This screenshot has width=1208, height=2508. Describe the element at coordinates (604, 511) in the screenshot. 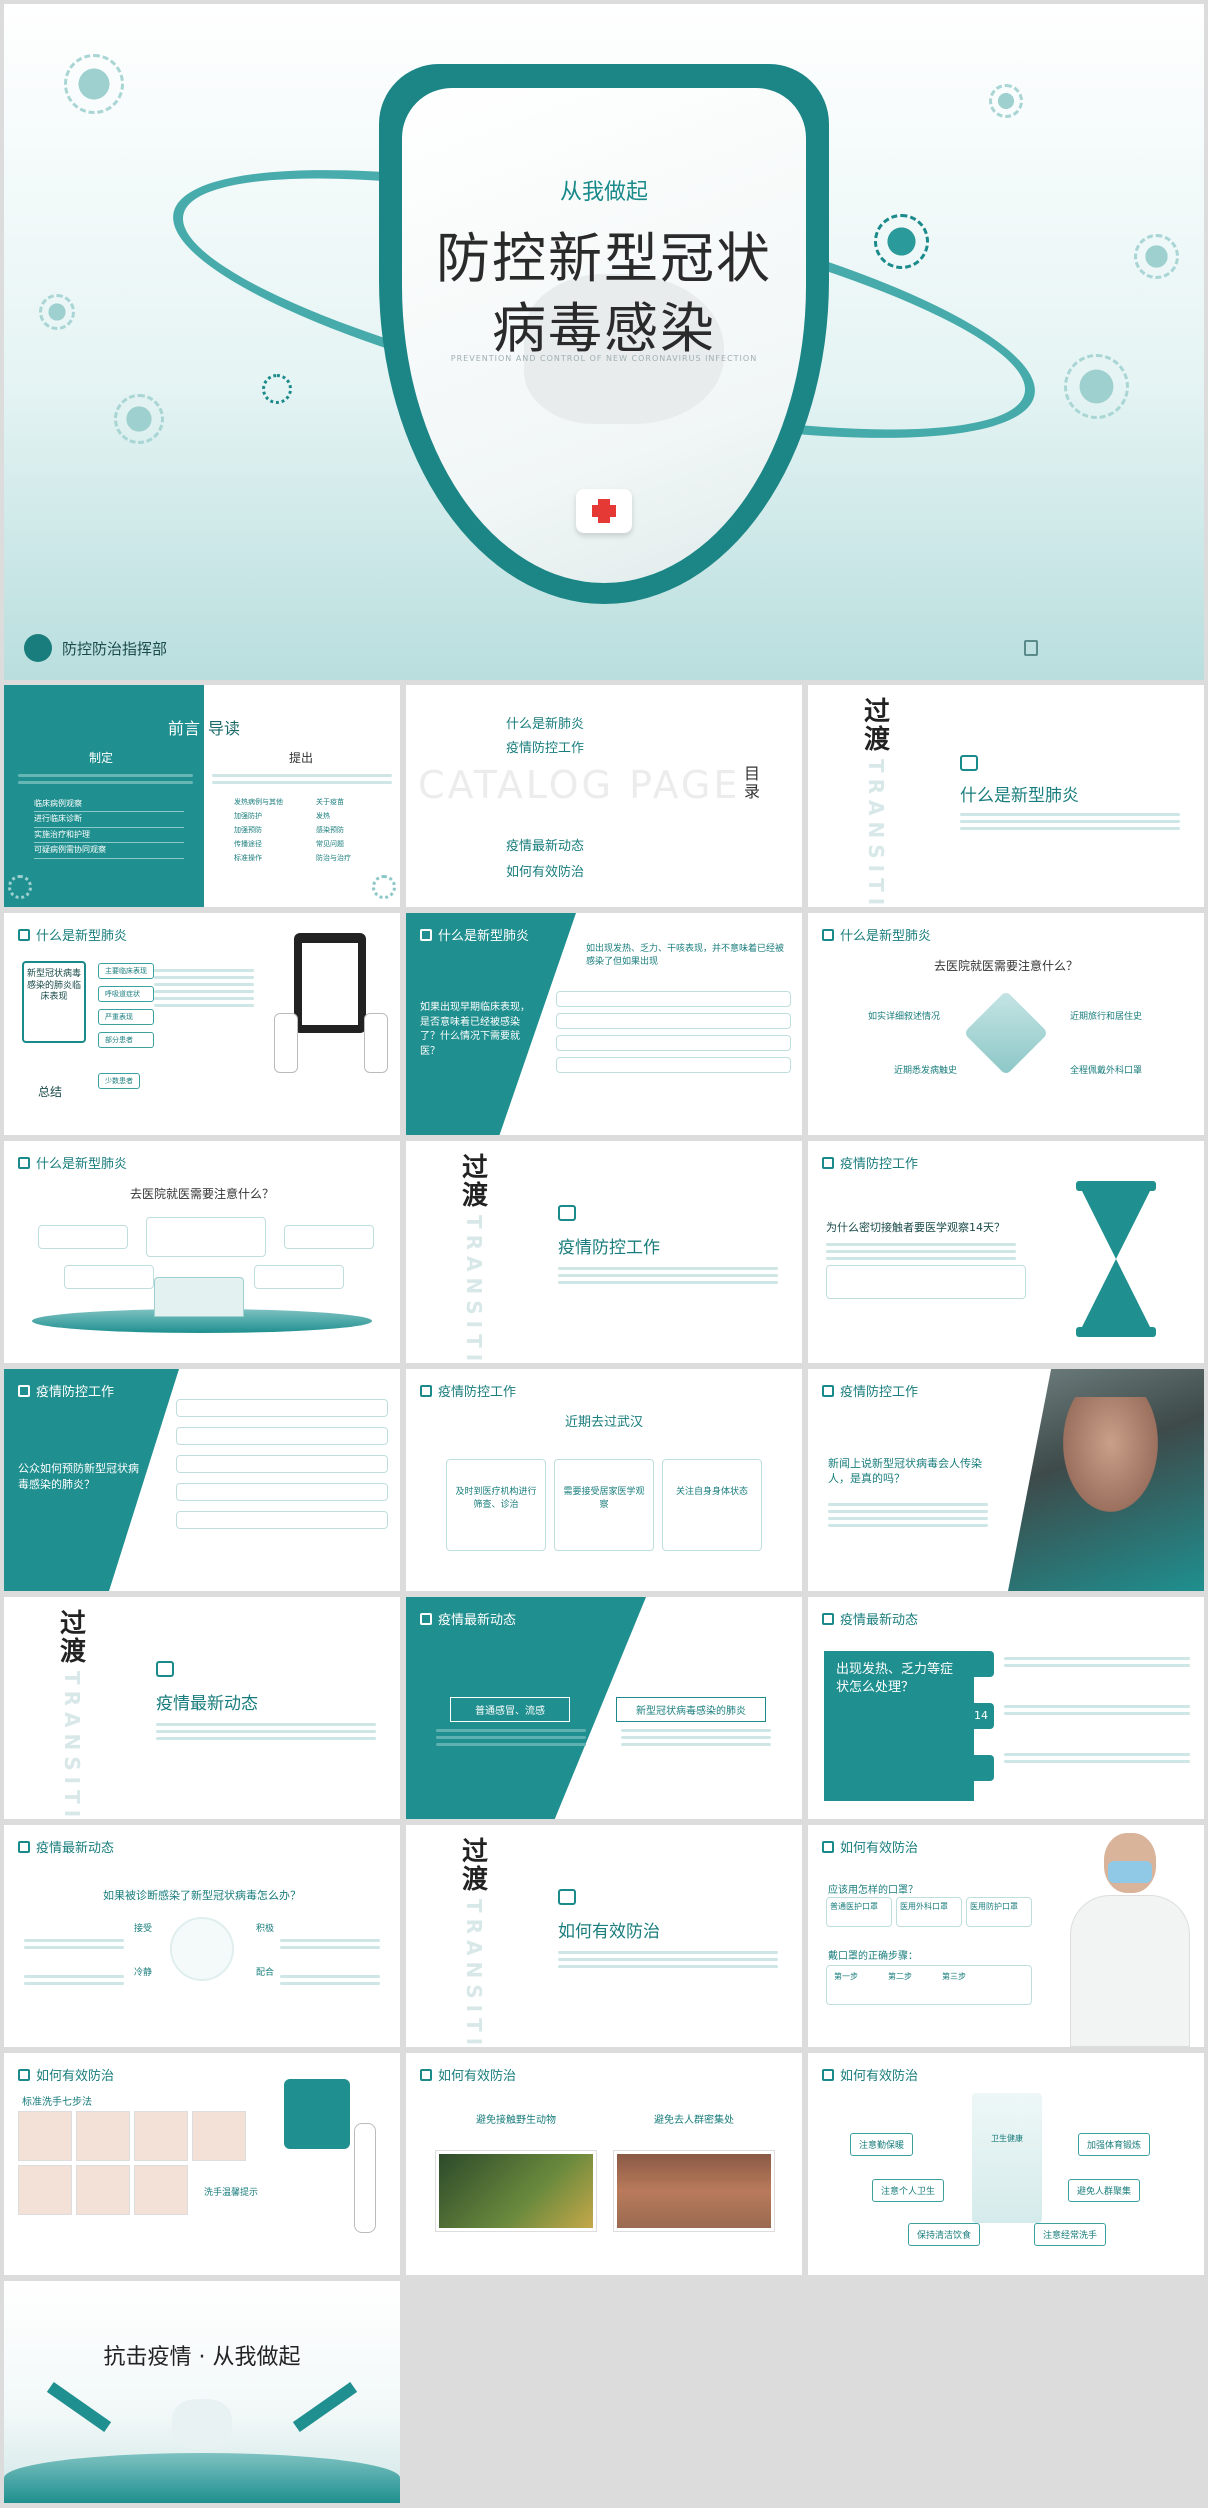

I see `first-aid-kit-icon` at that location.